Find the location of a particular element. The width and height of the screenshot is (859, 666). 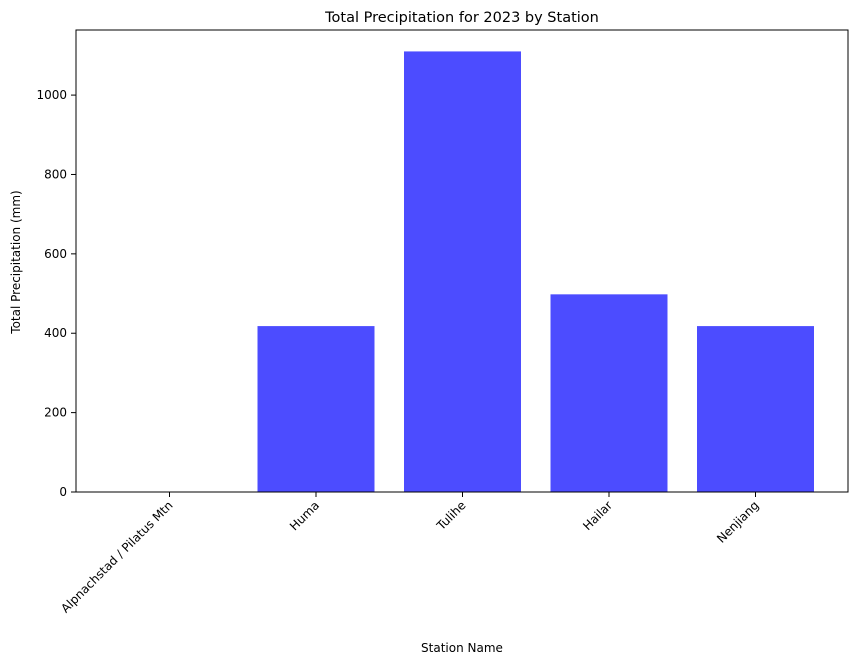

x-axis-label: Station Name is located at coordinates (462, 648).